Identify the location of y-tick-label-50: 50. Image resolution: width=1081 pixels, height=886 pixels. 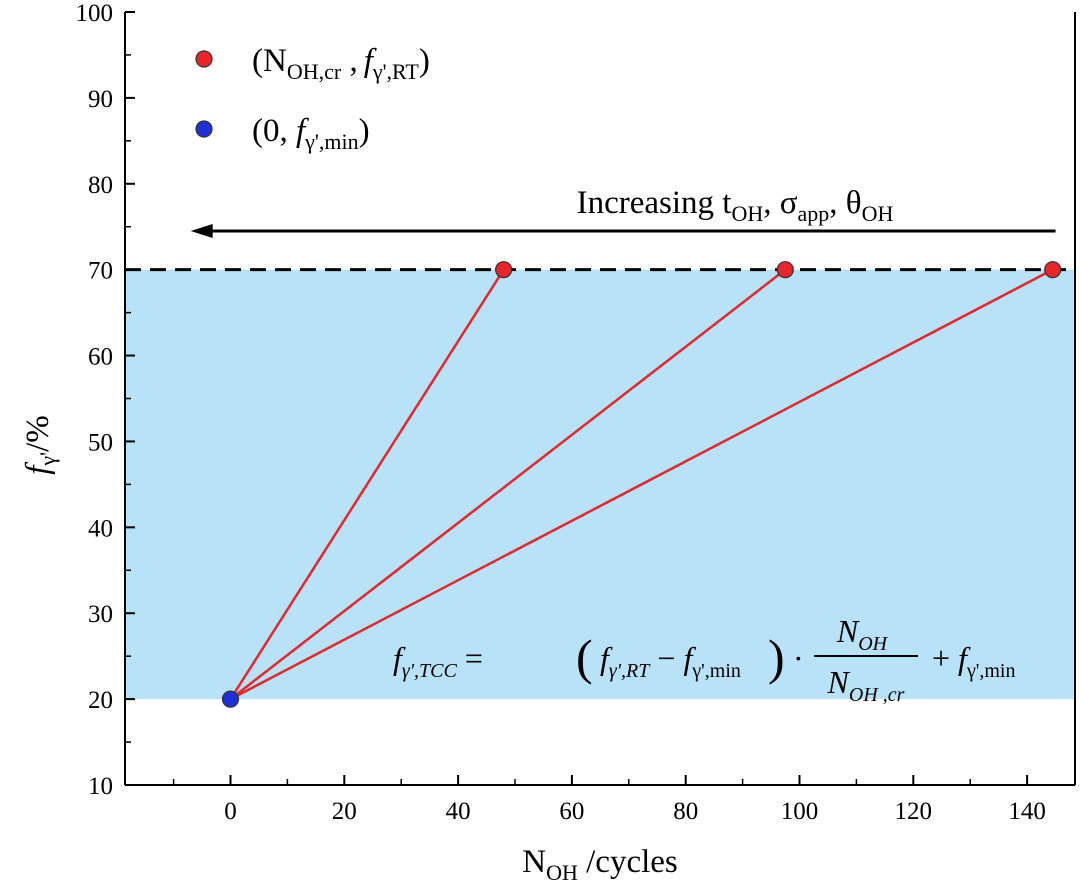
(100, 442).